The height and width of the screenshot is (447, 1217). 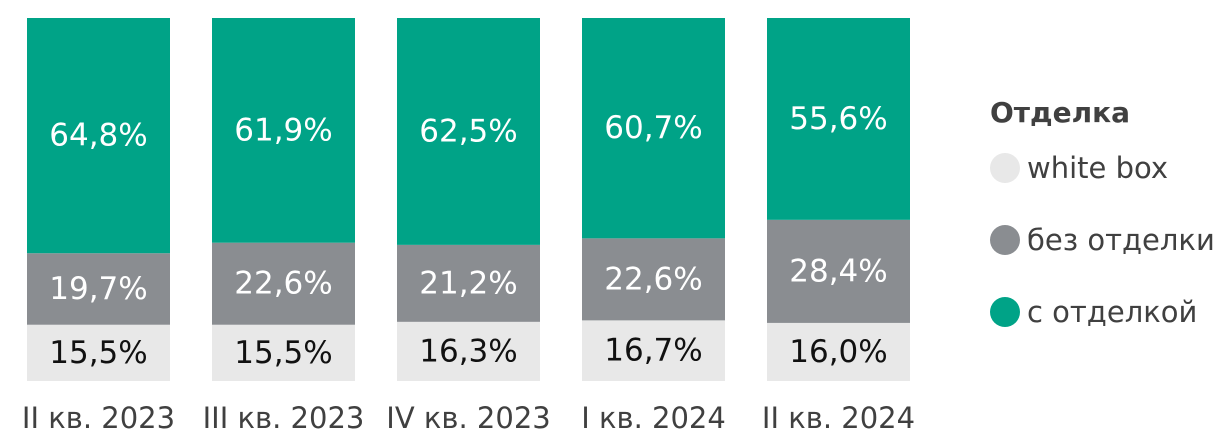 I want to click on legend-swatch-s-otdelkoy, so click(x=1005, y=312).